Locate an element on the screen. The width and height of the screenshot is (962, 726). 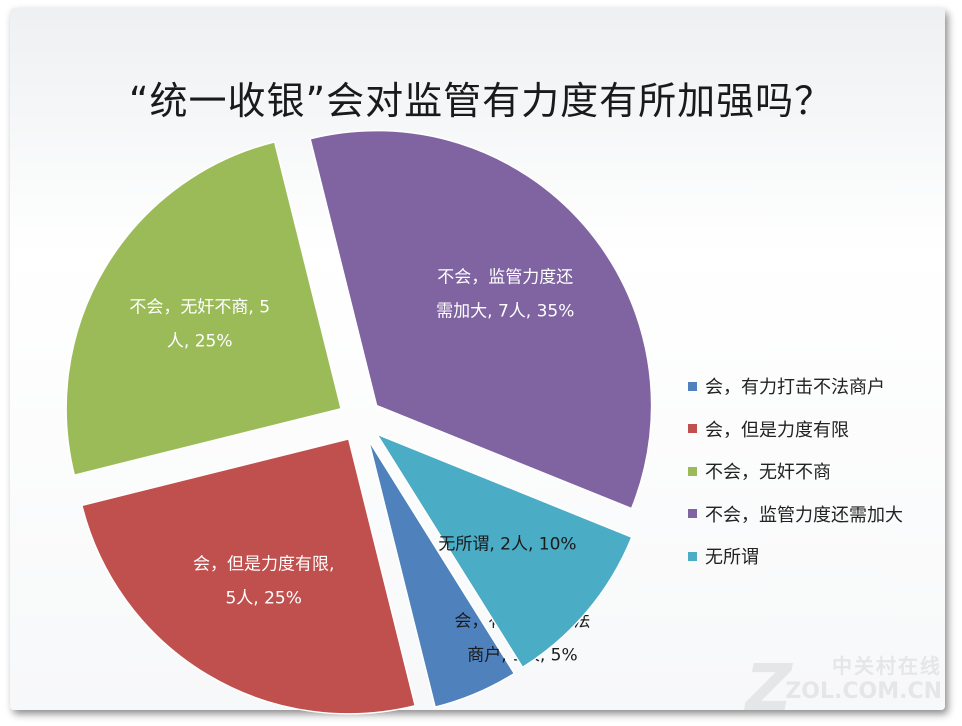
watermark-bottom: ZOL.COM.CN is located at coordinates (863, 691).